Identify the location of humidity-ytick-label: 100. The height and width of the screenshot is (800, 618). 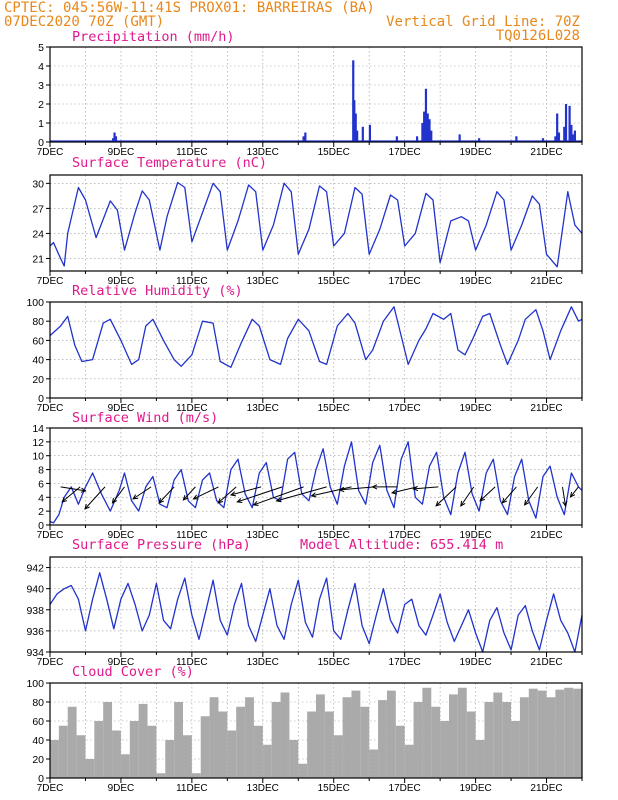
(35, 303).